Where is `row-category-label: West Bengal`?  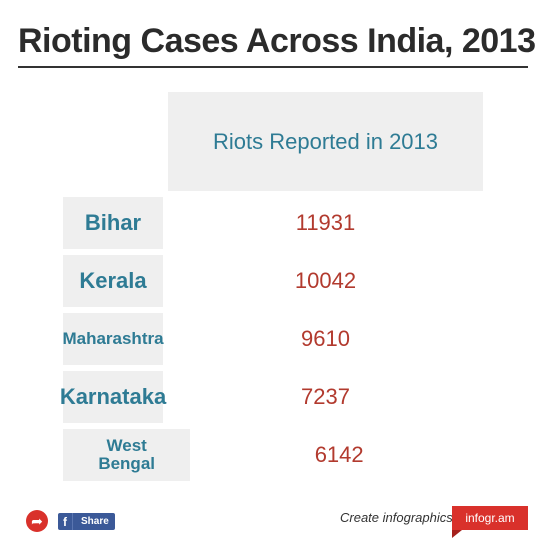 row-category-label: West Bengal is located at coordinates (127, 455).